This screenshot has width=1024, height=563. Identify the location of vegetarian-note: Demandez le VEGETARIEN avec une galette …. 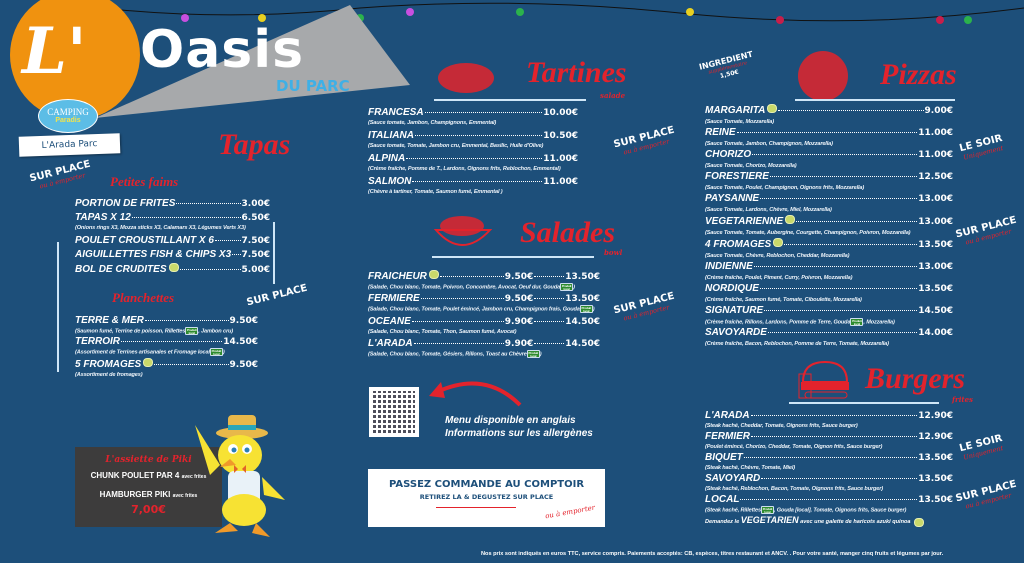
(829, 521).